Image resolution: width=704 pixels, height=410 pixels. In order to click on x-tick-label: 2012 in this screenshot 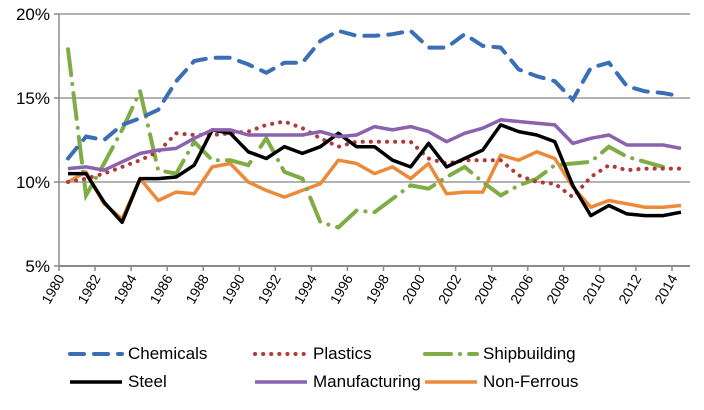, I will do `click(630, 288)`.